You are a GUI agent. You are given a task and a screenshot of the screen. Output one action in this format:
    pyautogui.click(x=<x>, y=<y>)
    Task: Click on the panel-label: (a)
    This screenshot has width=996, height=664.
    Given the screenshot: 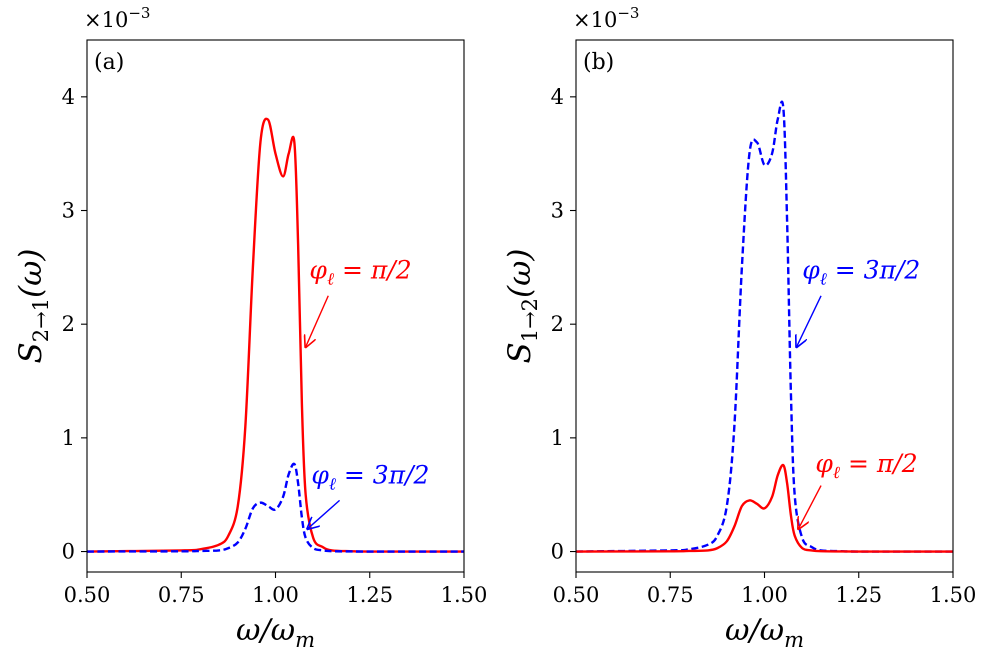 What is the action you would take?
    pyautogui.click(x=109, y=62)
    